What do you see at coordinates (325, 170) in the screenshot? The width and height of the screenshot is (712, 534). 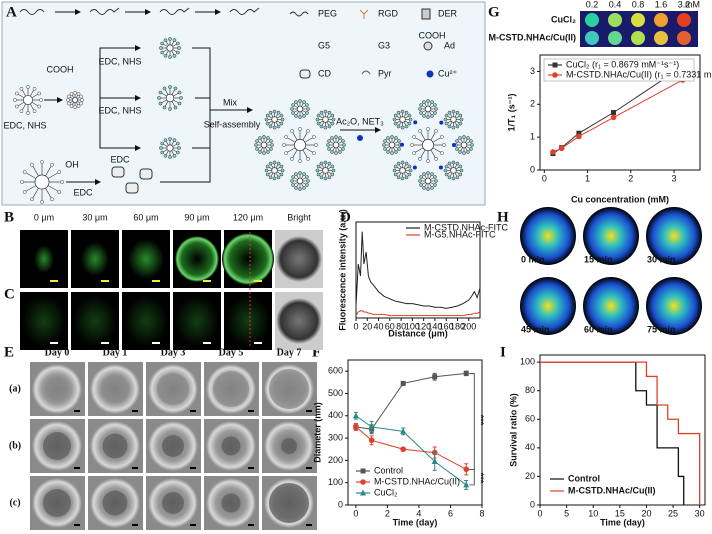 I see `dendrimer` at bounding box center [325, 170].